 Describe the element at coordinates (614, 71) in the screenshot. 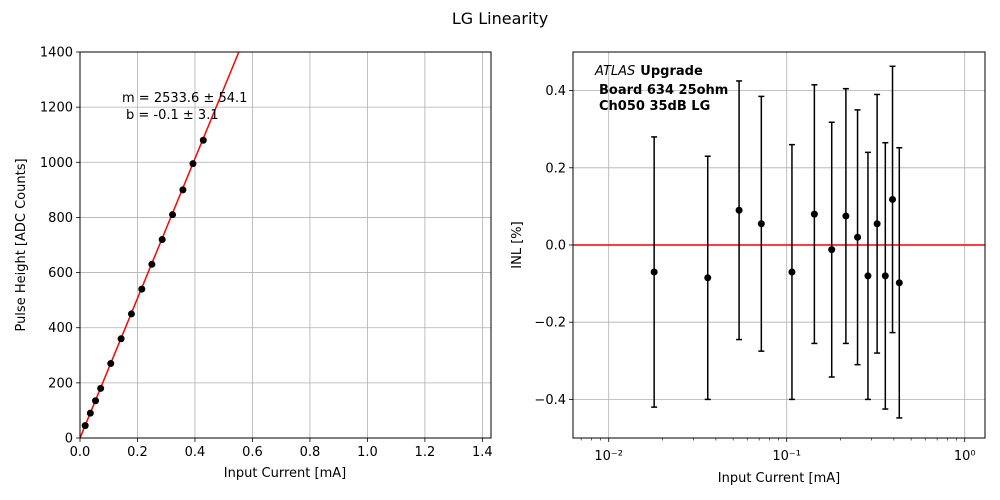

I see `atlas-label: ATLAS` at that location.